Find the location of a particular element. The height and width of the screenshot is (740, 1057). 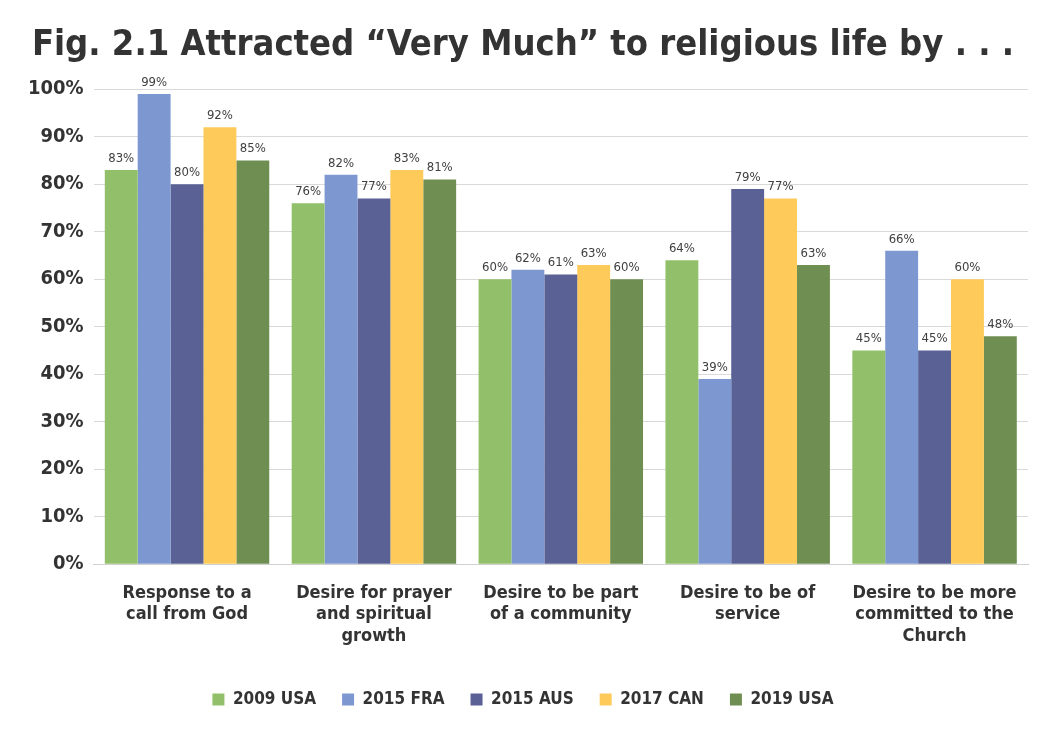

x-tick-label: Desire to be of service is located at coordinates (748, 602).